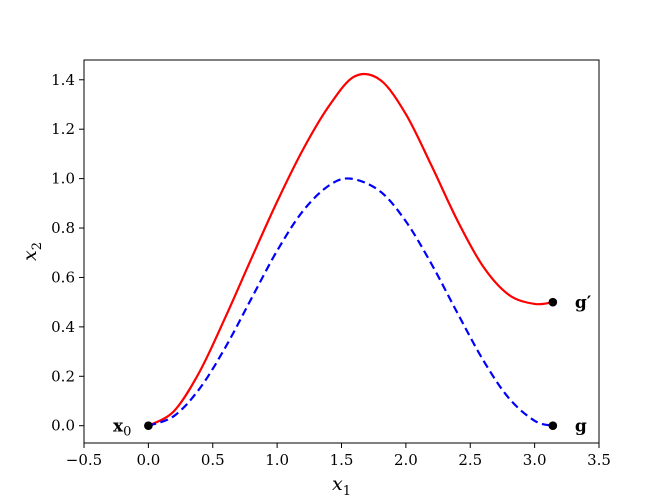 This screenshot has height=499, width=664. What do you see at coordinates (213, 460) in the screenshot?
I see `x-tick-label: 0.5` at bounding box center [213, 460].